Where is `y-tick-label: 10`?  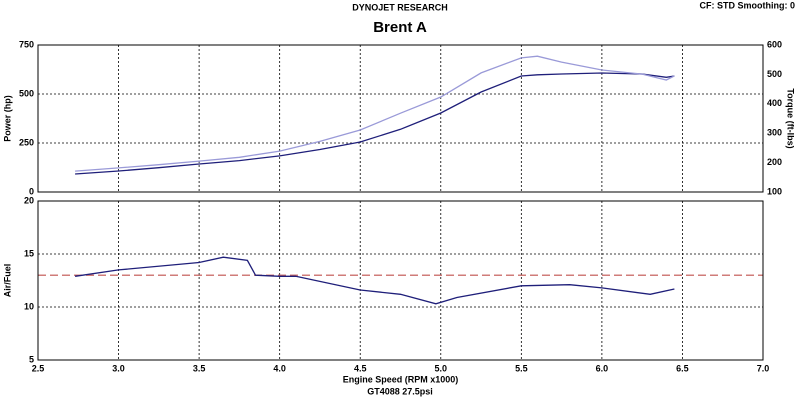
y-tick-label: 10 is located at coordinates (29, 306).